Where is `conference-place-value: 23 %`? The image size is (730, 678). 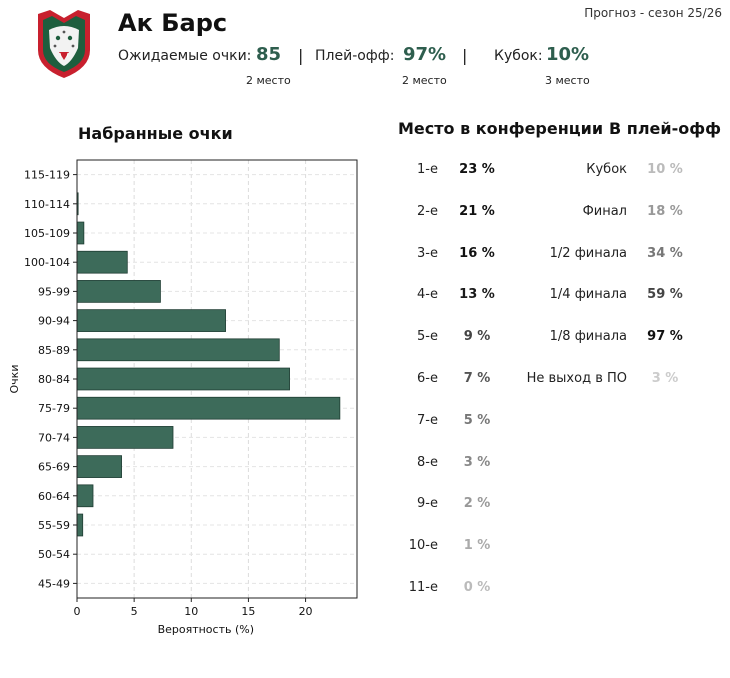 conference-place-value: 23 % is located at coordinates (477, 169).